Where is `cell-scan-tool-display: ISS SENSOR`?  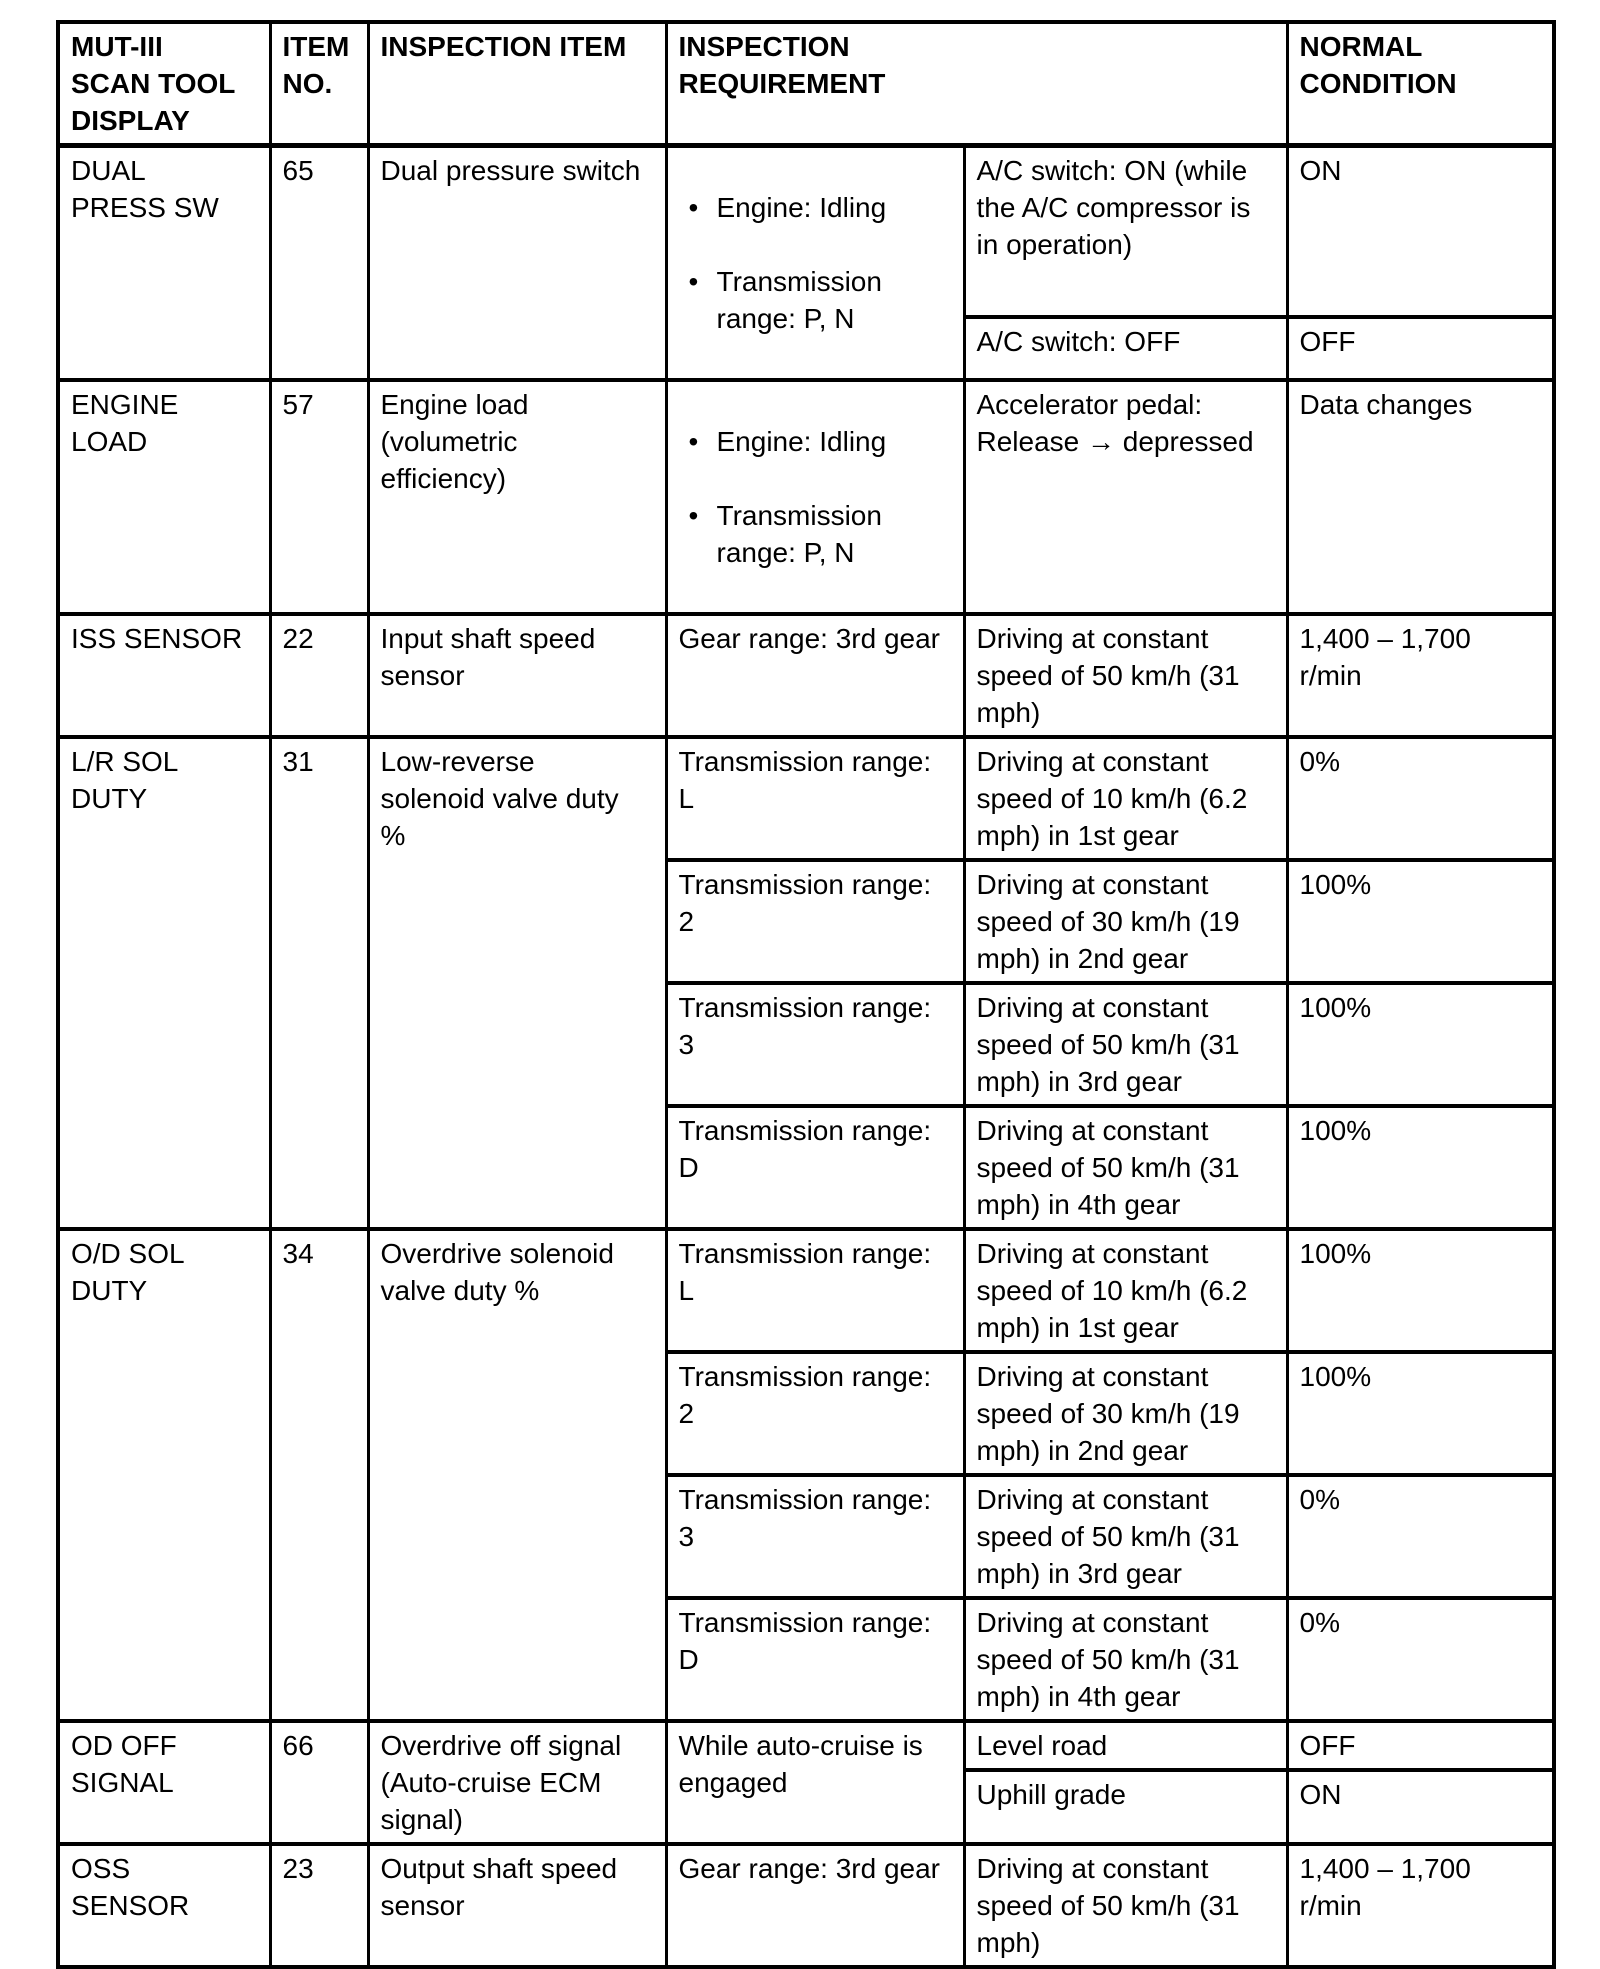 cell-scan-tool-display: ISS SENSOR is located at coordinates (164, 675).